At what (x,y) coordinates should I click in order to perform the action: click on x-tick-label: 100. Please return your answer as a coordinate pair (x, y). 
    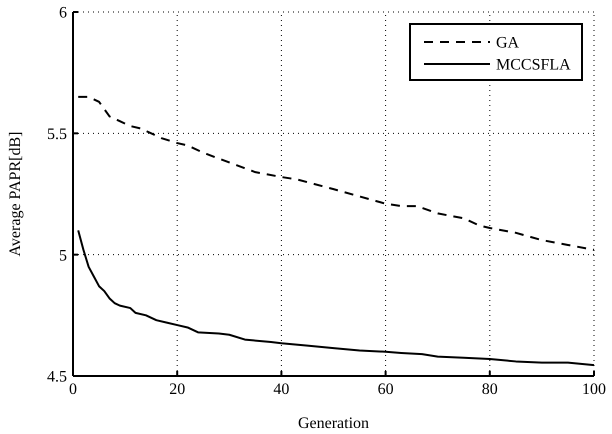
    Looking at the image, I should click on (594, 389).